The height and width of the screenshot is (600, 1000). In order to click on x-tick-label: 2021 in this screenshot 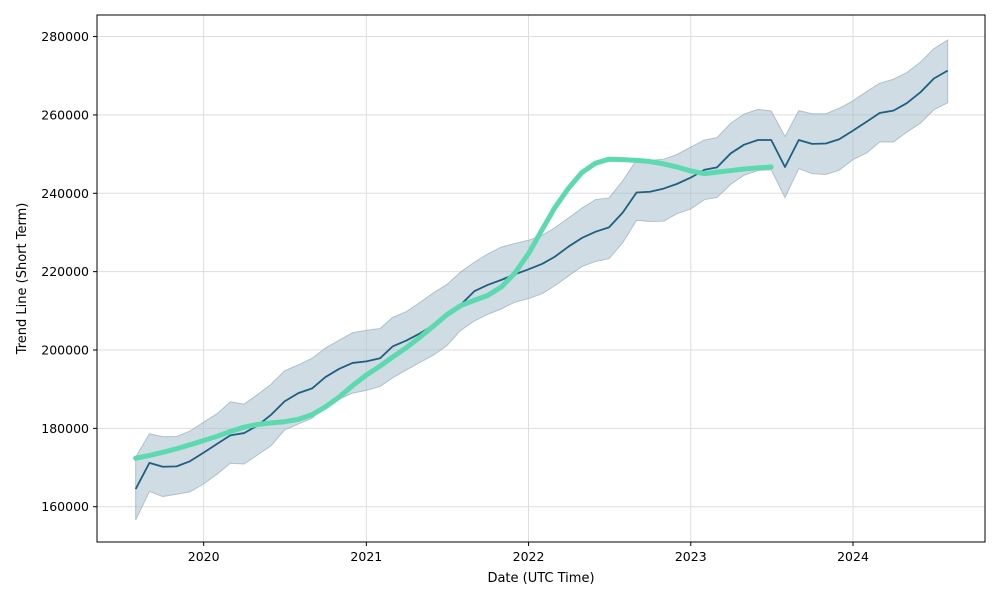, I will do `click(366, 556)`.